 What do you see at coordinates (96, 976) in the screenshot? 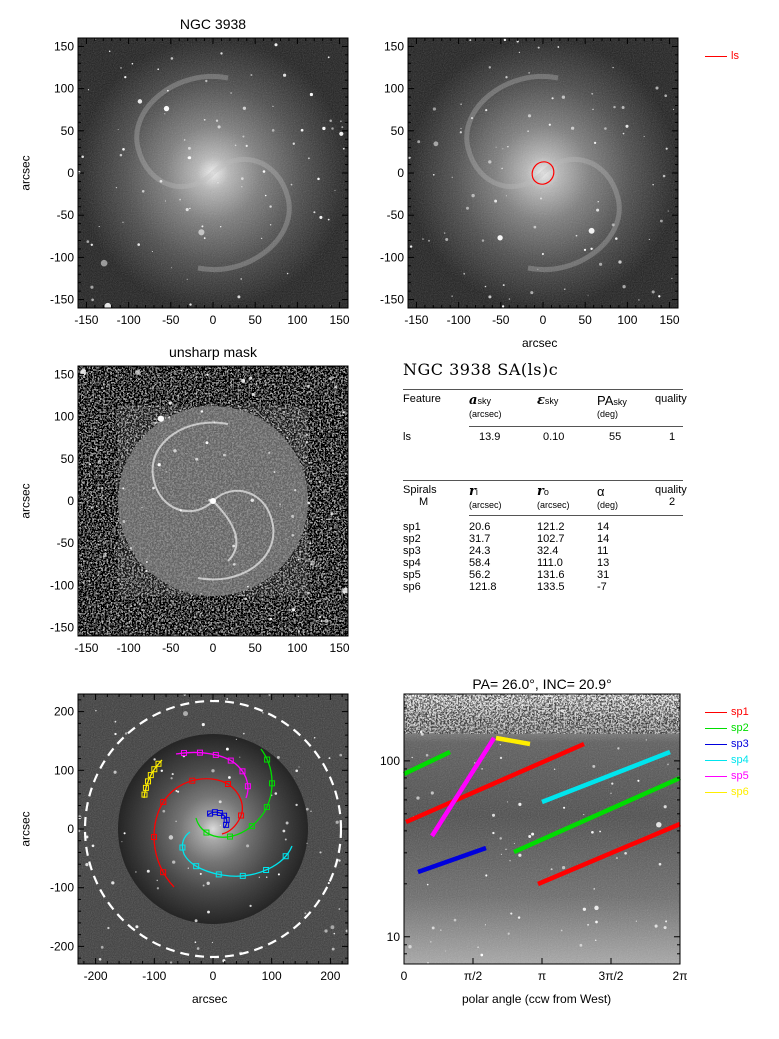
I see `x-tick-label: -200` at bounding box center [96, 976].